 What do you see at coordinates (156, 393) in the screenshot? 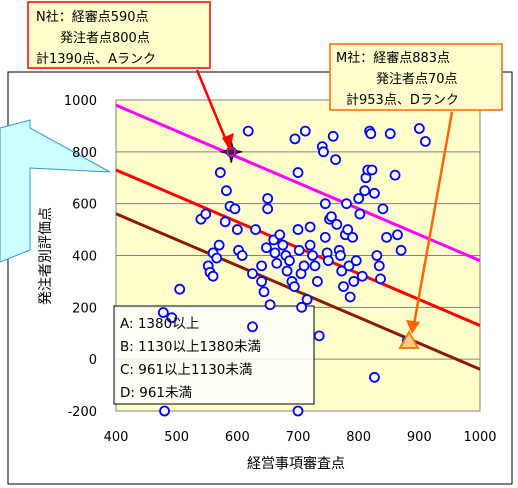
I see `rank-legend-d: D: 961未満` at bounding box center [156, 393].